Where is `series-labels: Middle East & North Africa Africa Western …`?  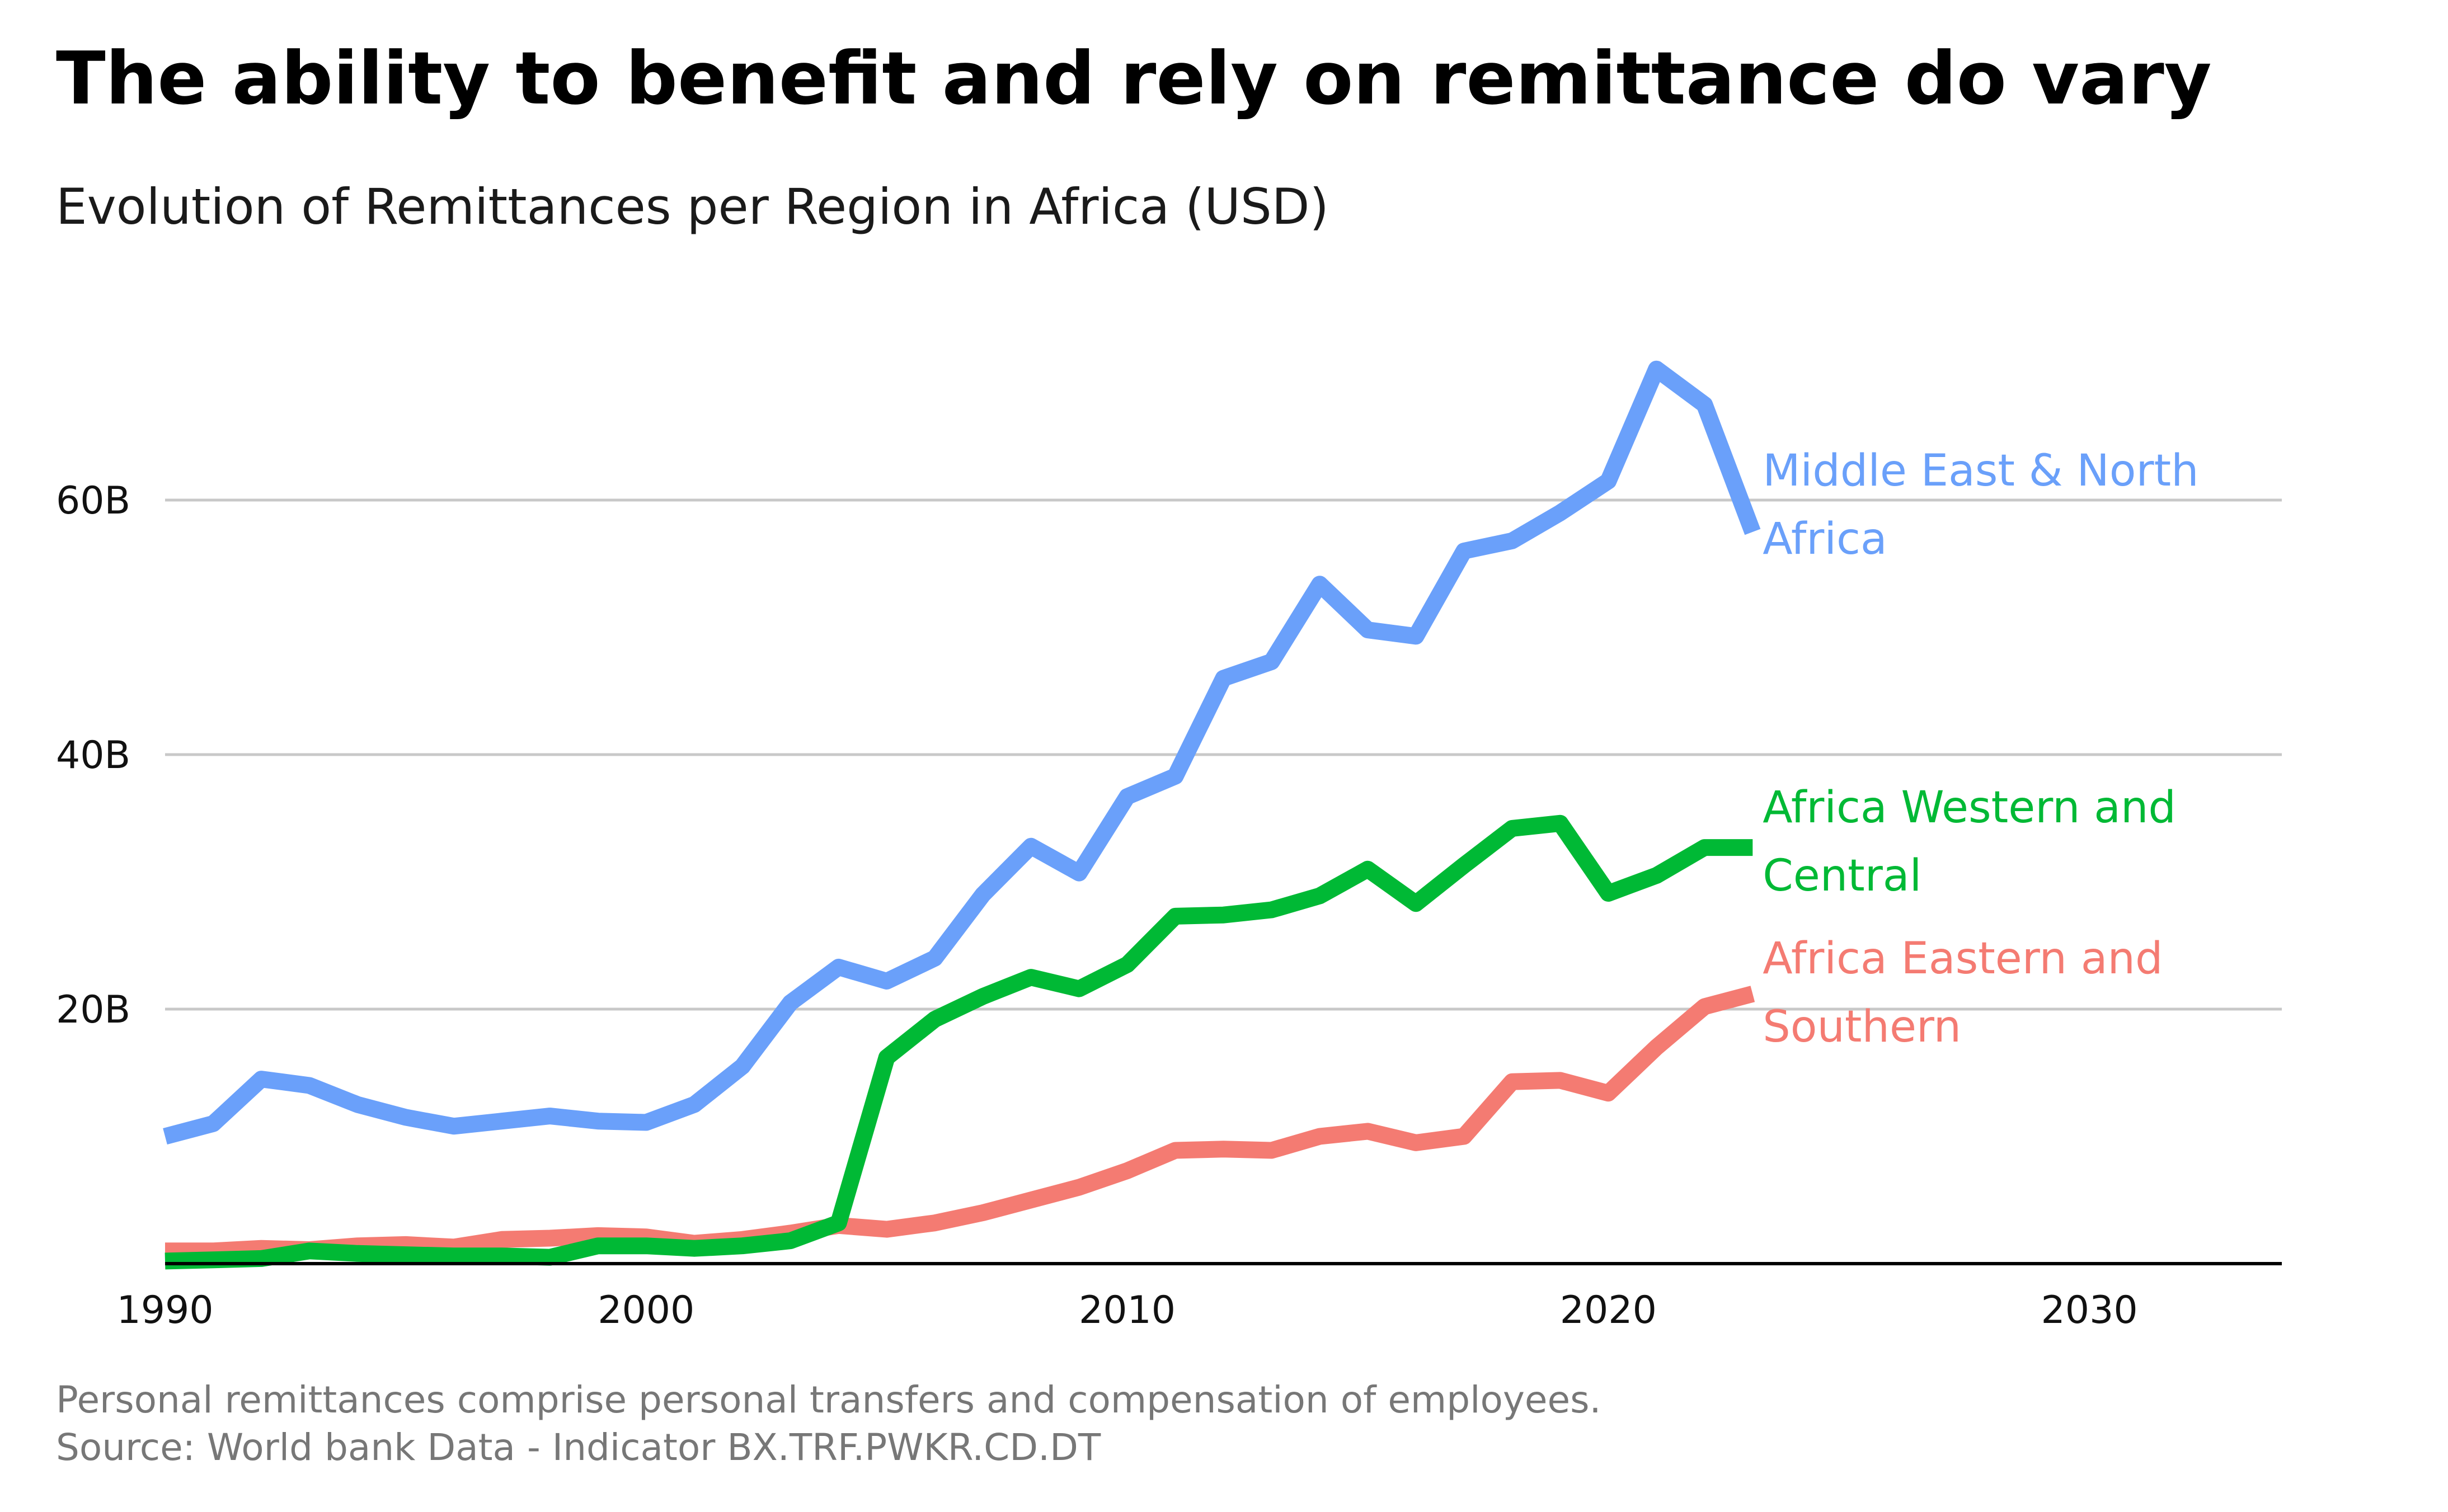 series-labels: Middle East & North Africa Africa Western … is located at coordinates (1980, 749).